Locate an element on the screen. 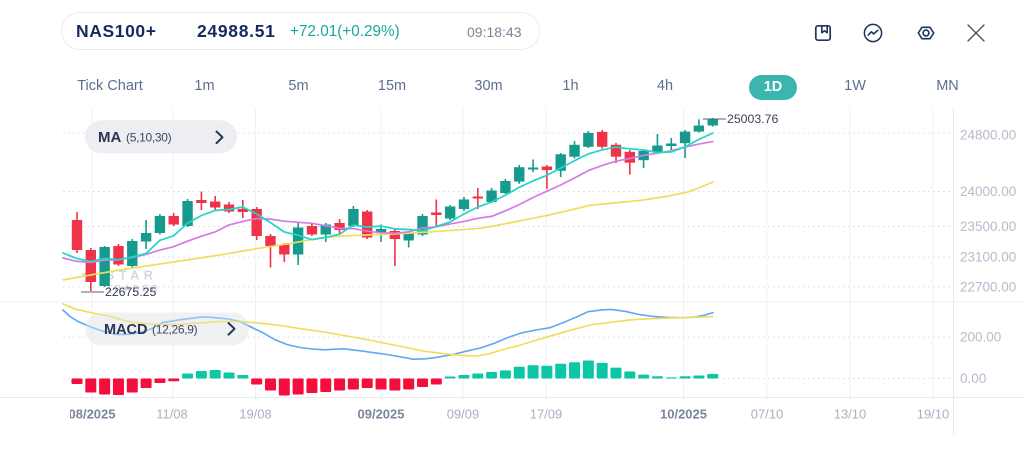 This screenshot has height=453, width=1024. svg-text: 25003.76 is located at coordinates (752, 119).